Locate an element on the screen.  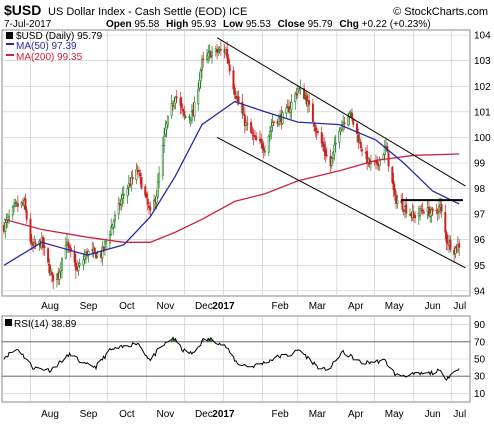
open-label: Open is located at coordinates (119, 24).